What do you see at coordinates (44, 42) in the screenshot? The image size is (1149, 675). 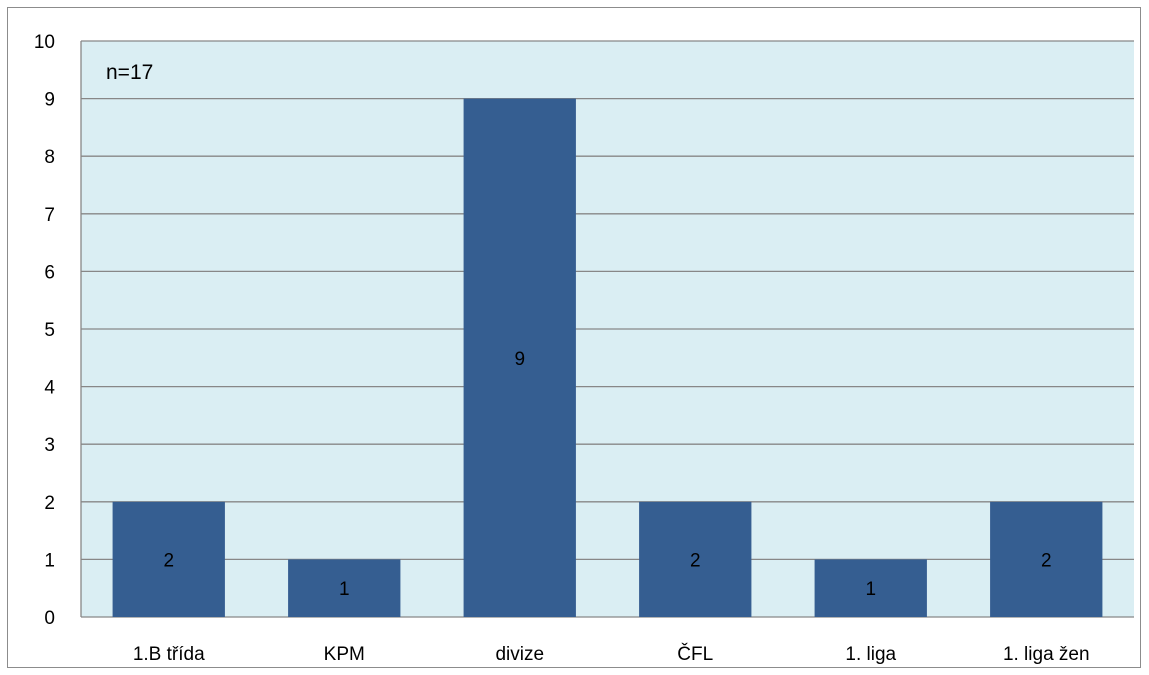 I see `y-tick-label: 10` at bounding box center [44, 42].